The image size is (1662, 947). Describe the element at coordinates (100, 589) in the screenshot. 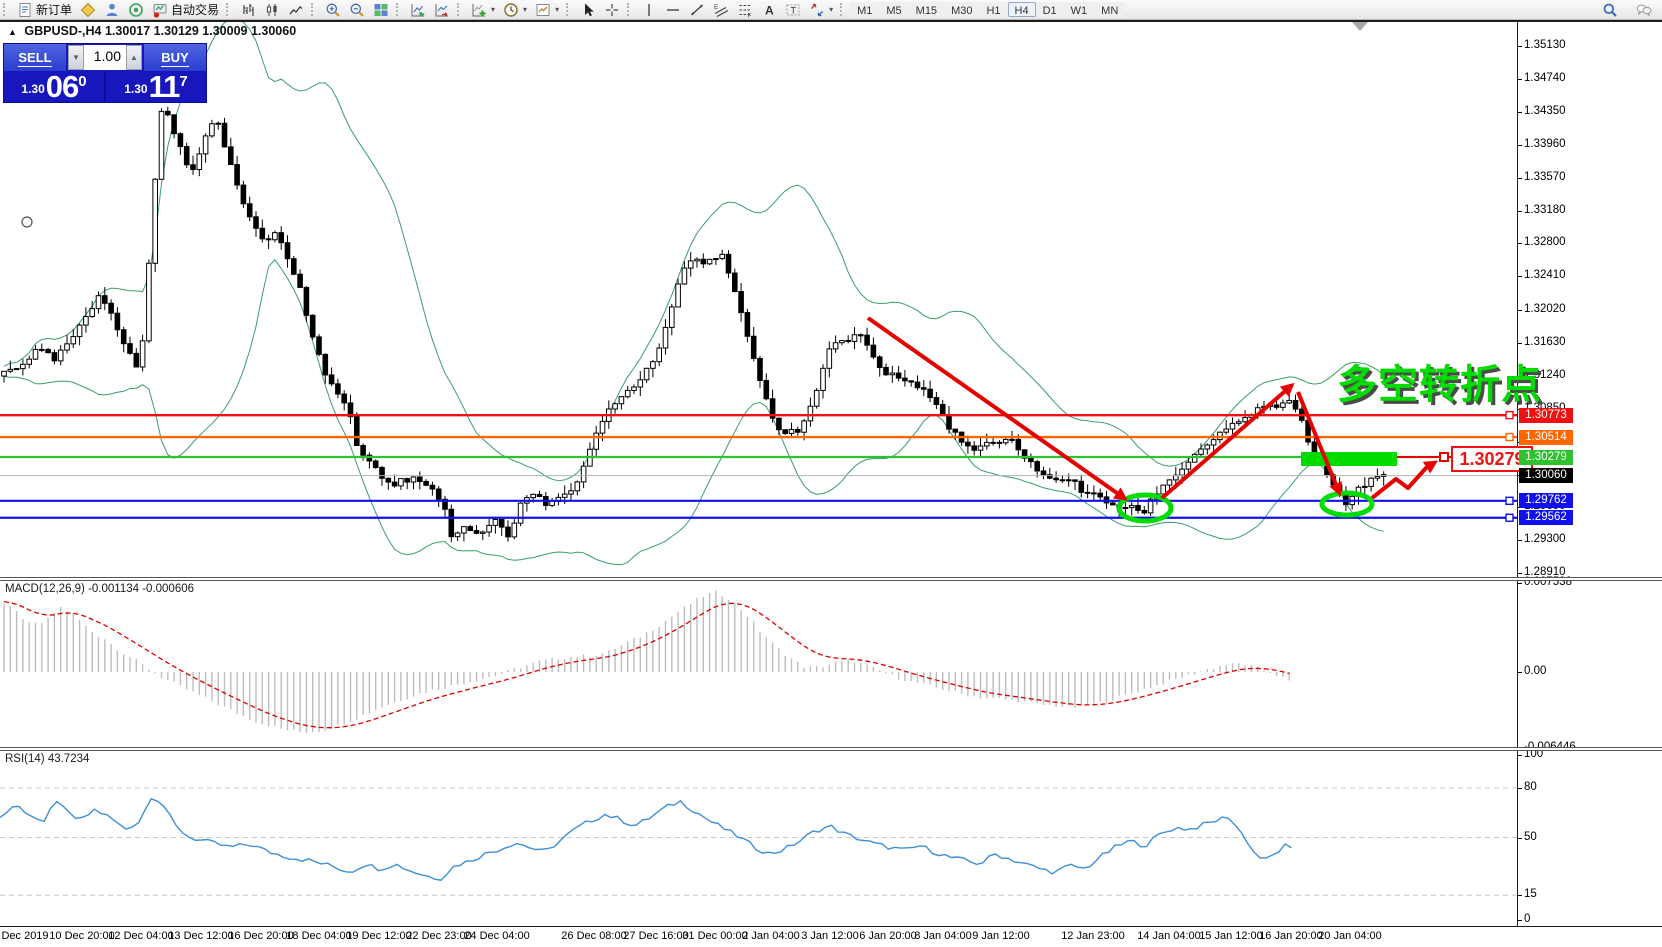

I see `macd-label: MACD(12,26,9) -0.001134 -0.000606` at that location.